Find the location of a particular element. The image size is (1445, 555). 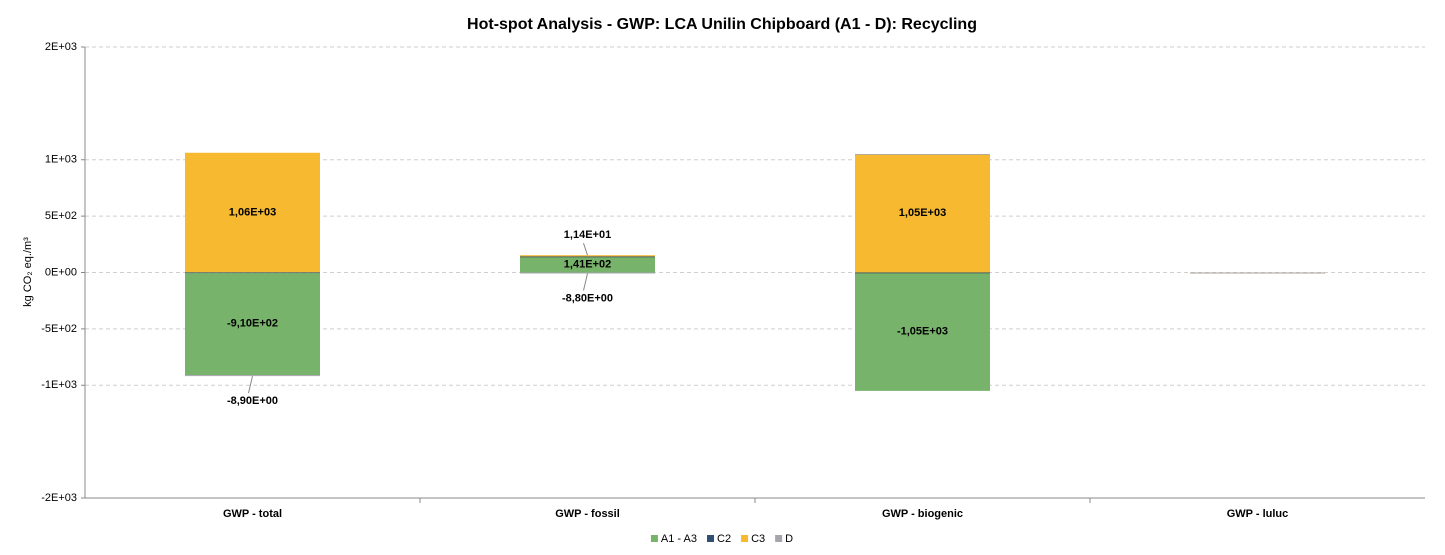

data-label: -9,10E+02 is located at coordinates (252, 324).